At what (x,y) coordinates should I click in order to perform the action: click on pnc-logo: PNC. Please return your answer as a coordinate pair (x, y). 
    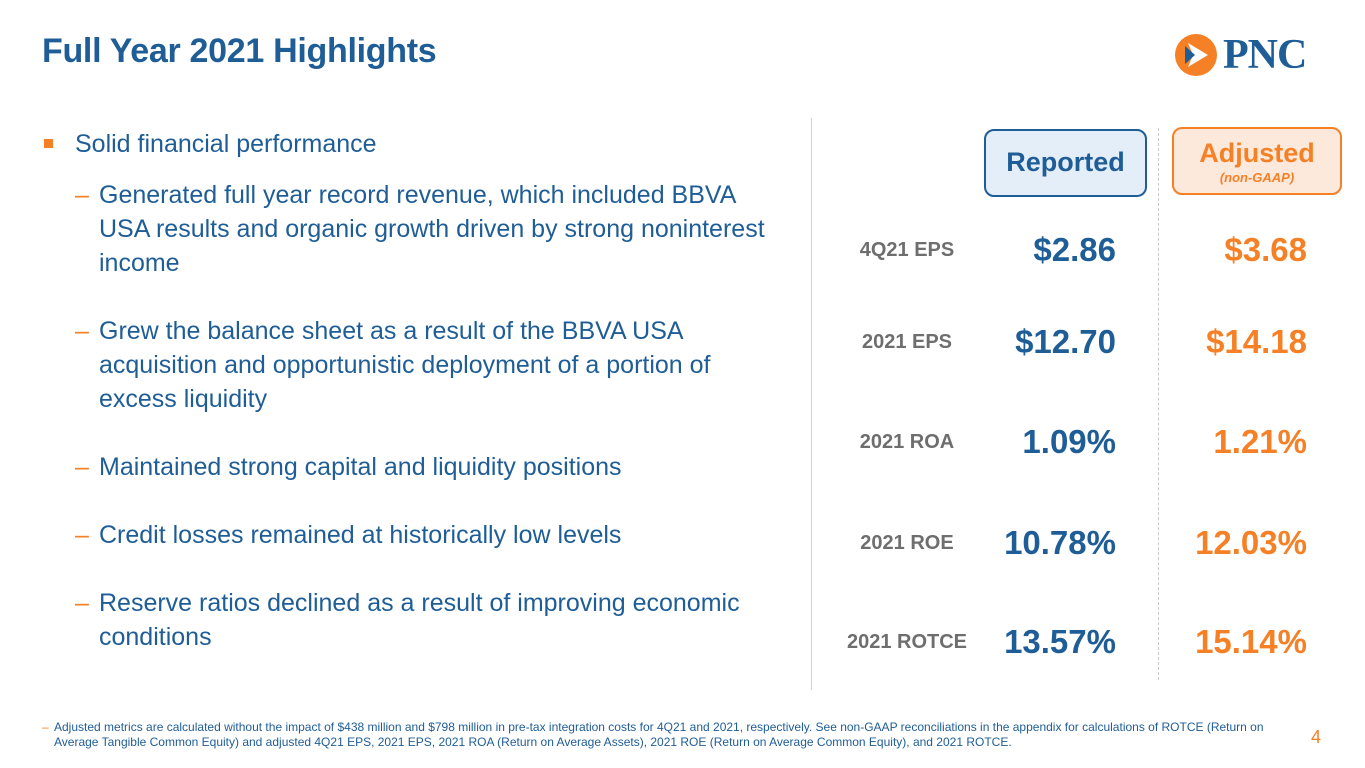
    Looking at the image, I should click on (1253, 55).